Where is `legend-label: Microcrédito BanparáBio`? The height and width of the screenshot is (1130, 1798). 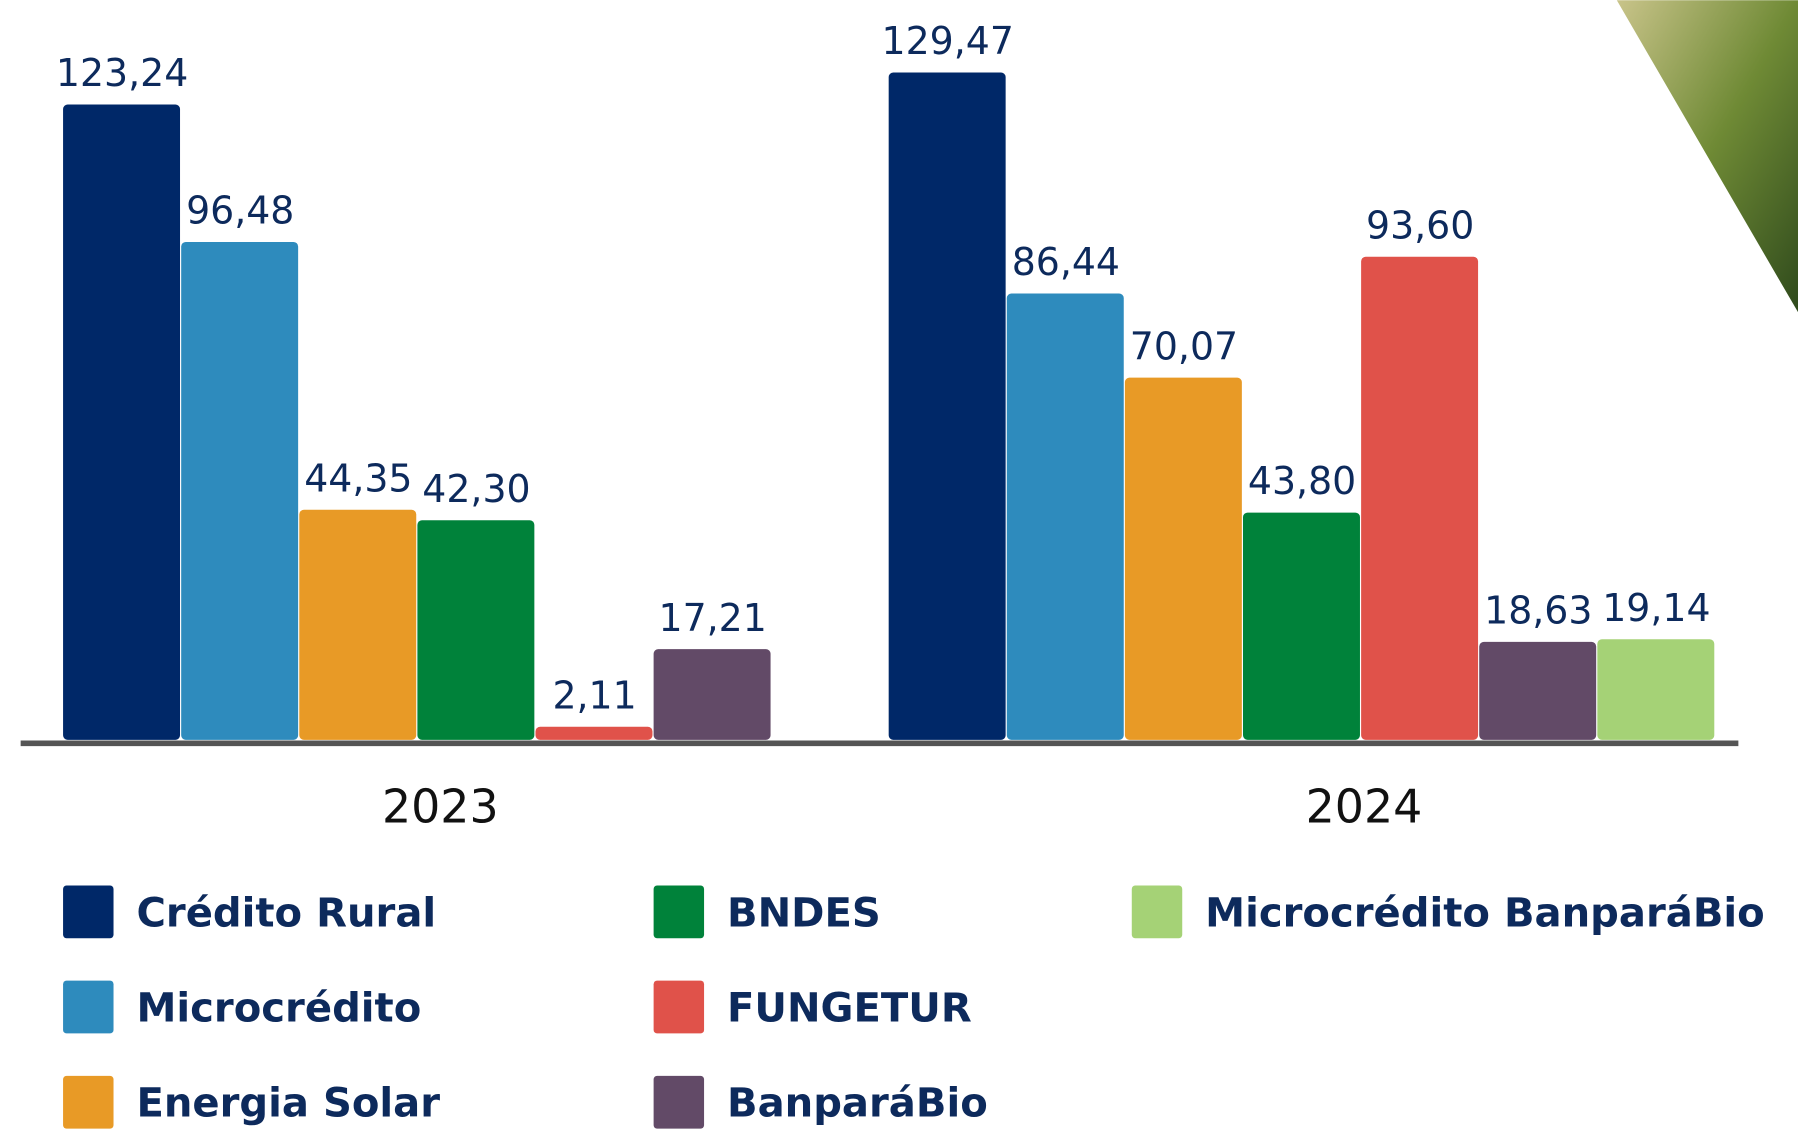 legend-label: Microcrédito BanparáBio is located at coordinates (1485, 913).